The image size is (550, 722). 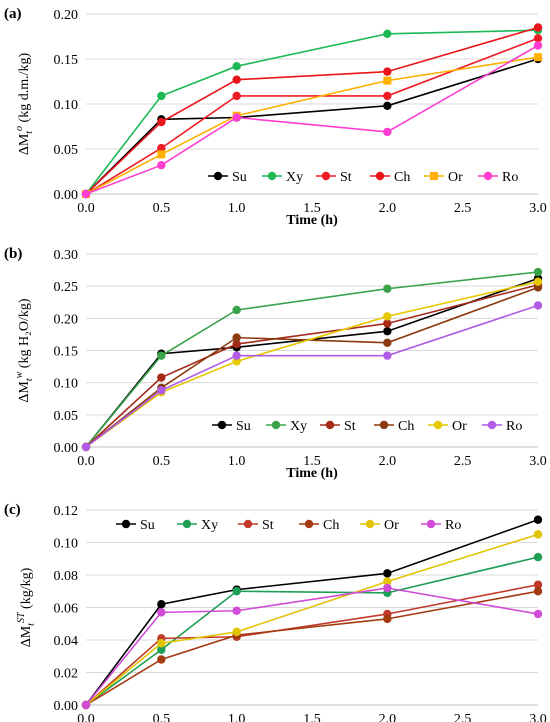 What do you see at coordinates (268, 525) in the screenshot?
I see `legend-label: St` at bounding box center [268, 525].